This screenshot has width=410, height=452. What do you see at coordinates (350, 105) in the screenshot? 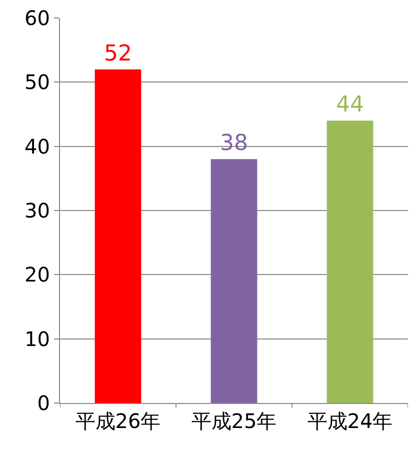
I see `data-label: 44` at bounding box center [350, 105].